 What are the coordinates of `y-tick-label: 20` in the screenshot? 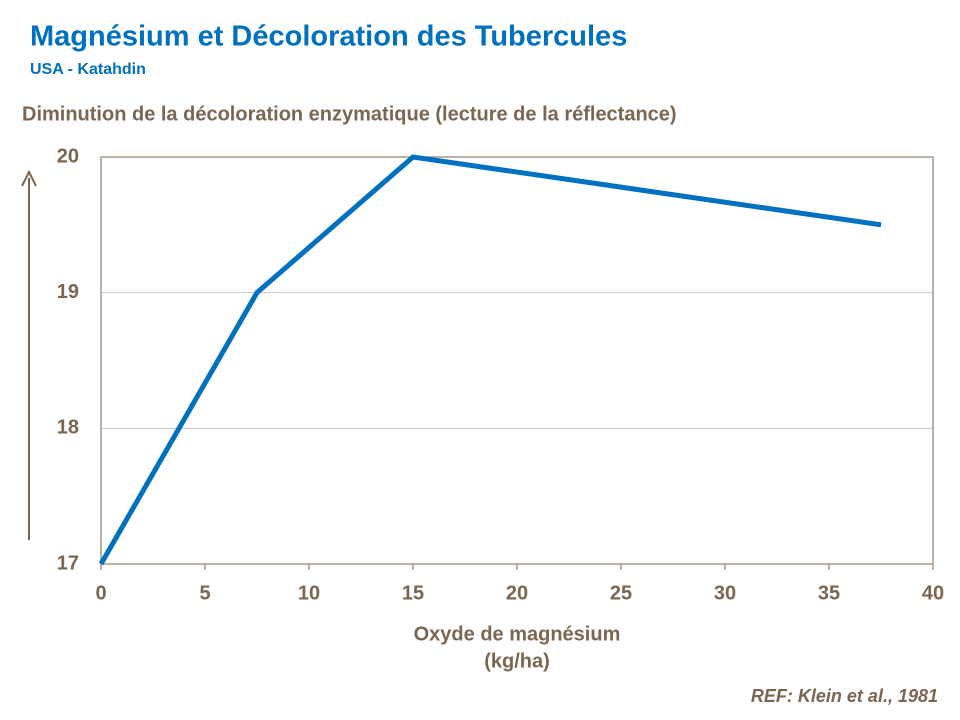 It's located at (68, 156).